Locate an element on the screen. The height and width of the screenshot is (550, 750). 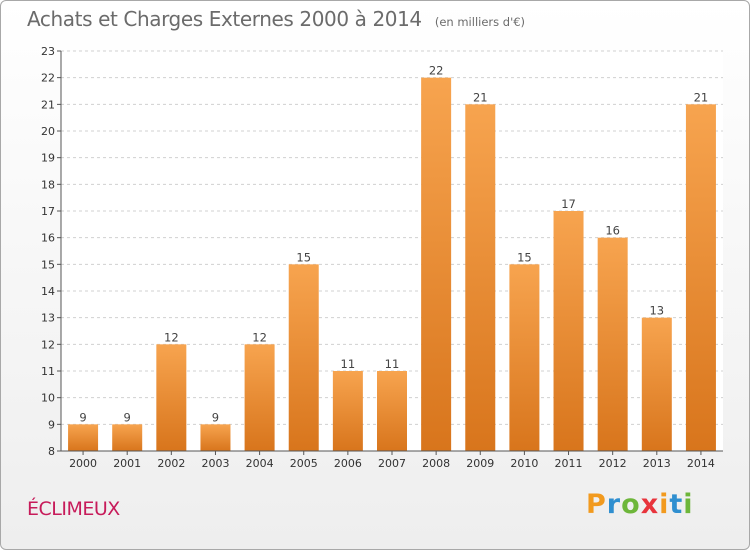
y-tick-label: 14 is located at coordinates (48, 291).